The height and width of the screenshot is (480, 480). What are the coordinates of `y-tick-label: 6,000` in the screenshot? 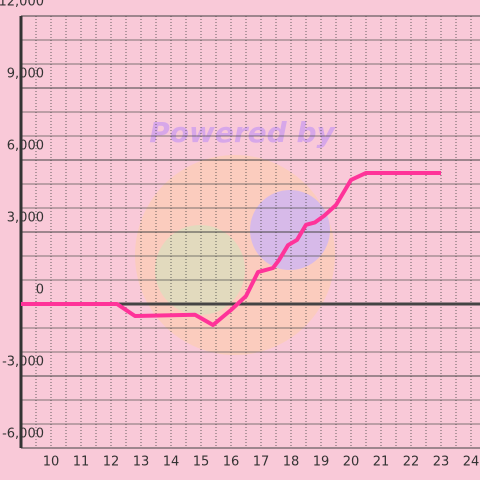 It's located at (25, 146).